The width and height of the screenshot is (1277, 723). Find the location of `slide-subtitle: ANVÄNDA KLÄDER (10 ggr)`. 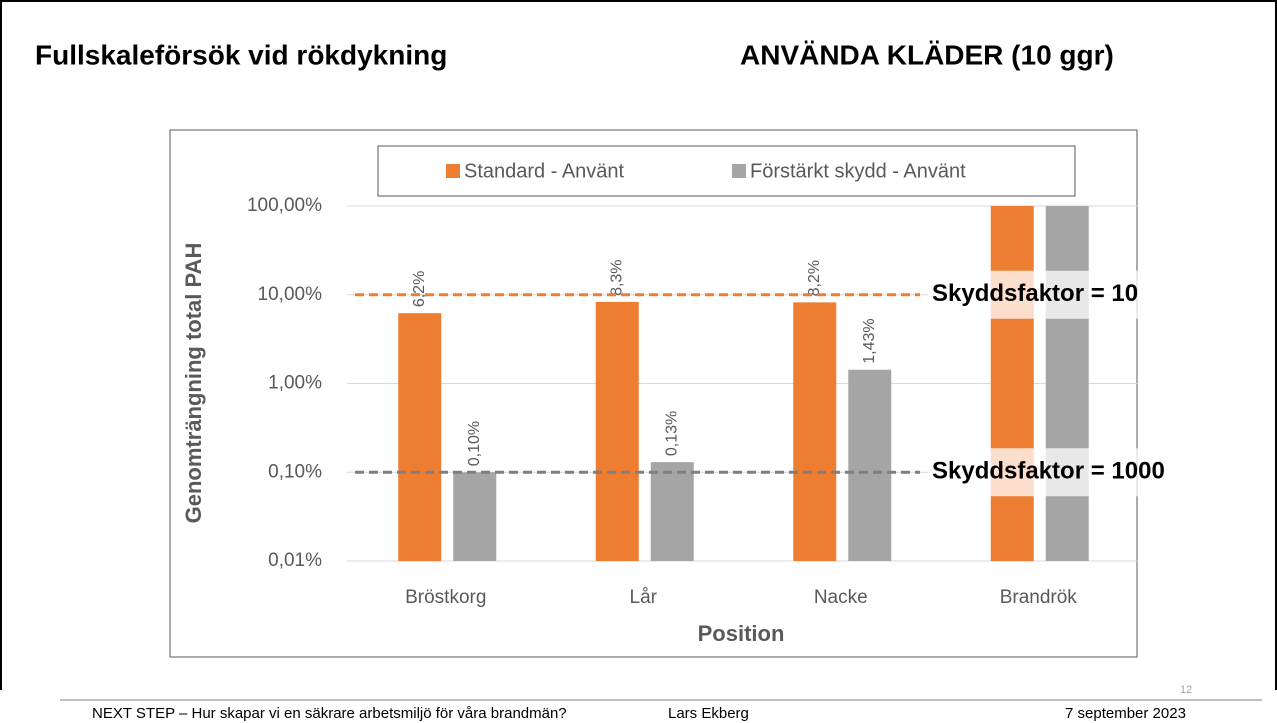

slide-subtitle: ANVÄNDA KLÄDER (10 ggr) is located at coordinates (927, 54).